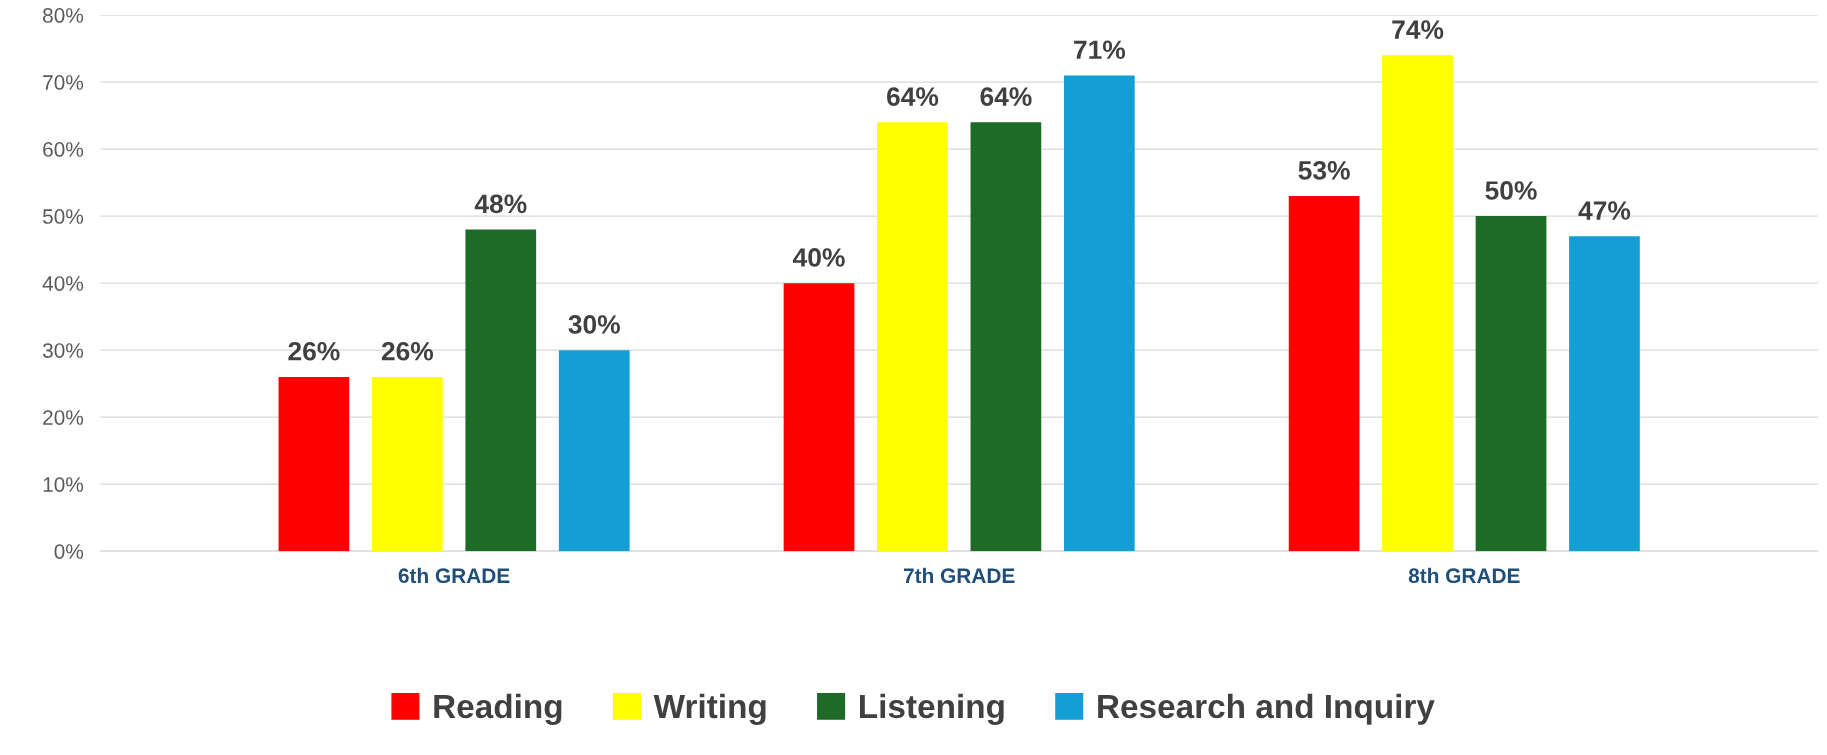 The height and width of the screenshot is (755, 1827). Describe the element at coordinates (819, 257) in the screenshot. I see `text: 40%` at that location.